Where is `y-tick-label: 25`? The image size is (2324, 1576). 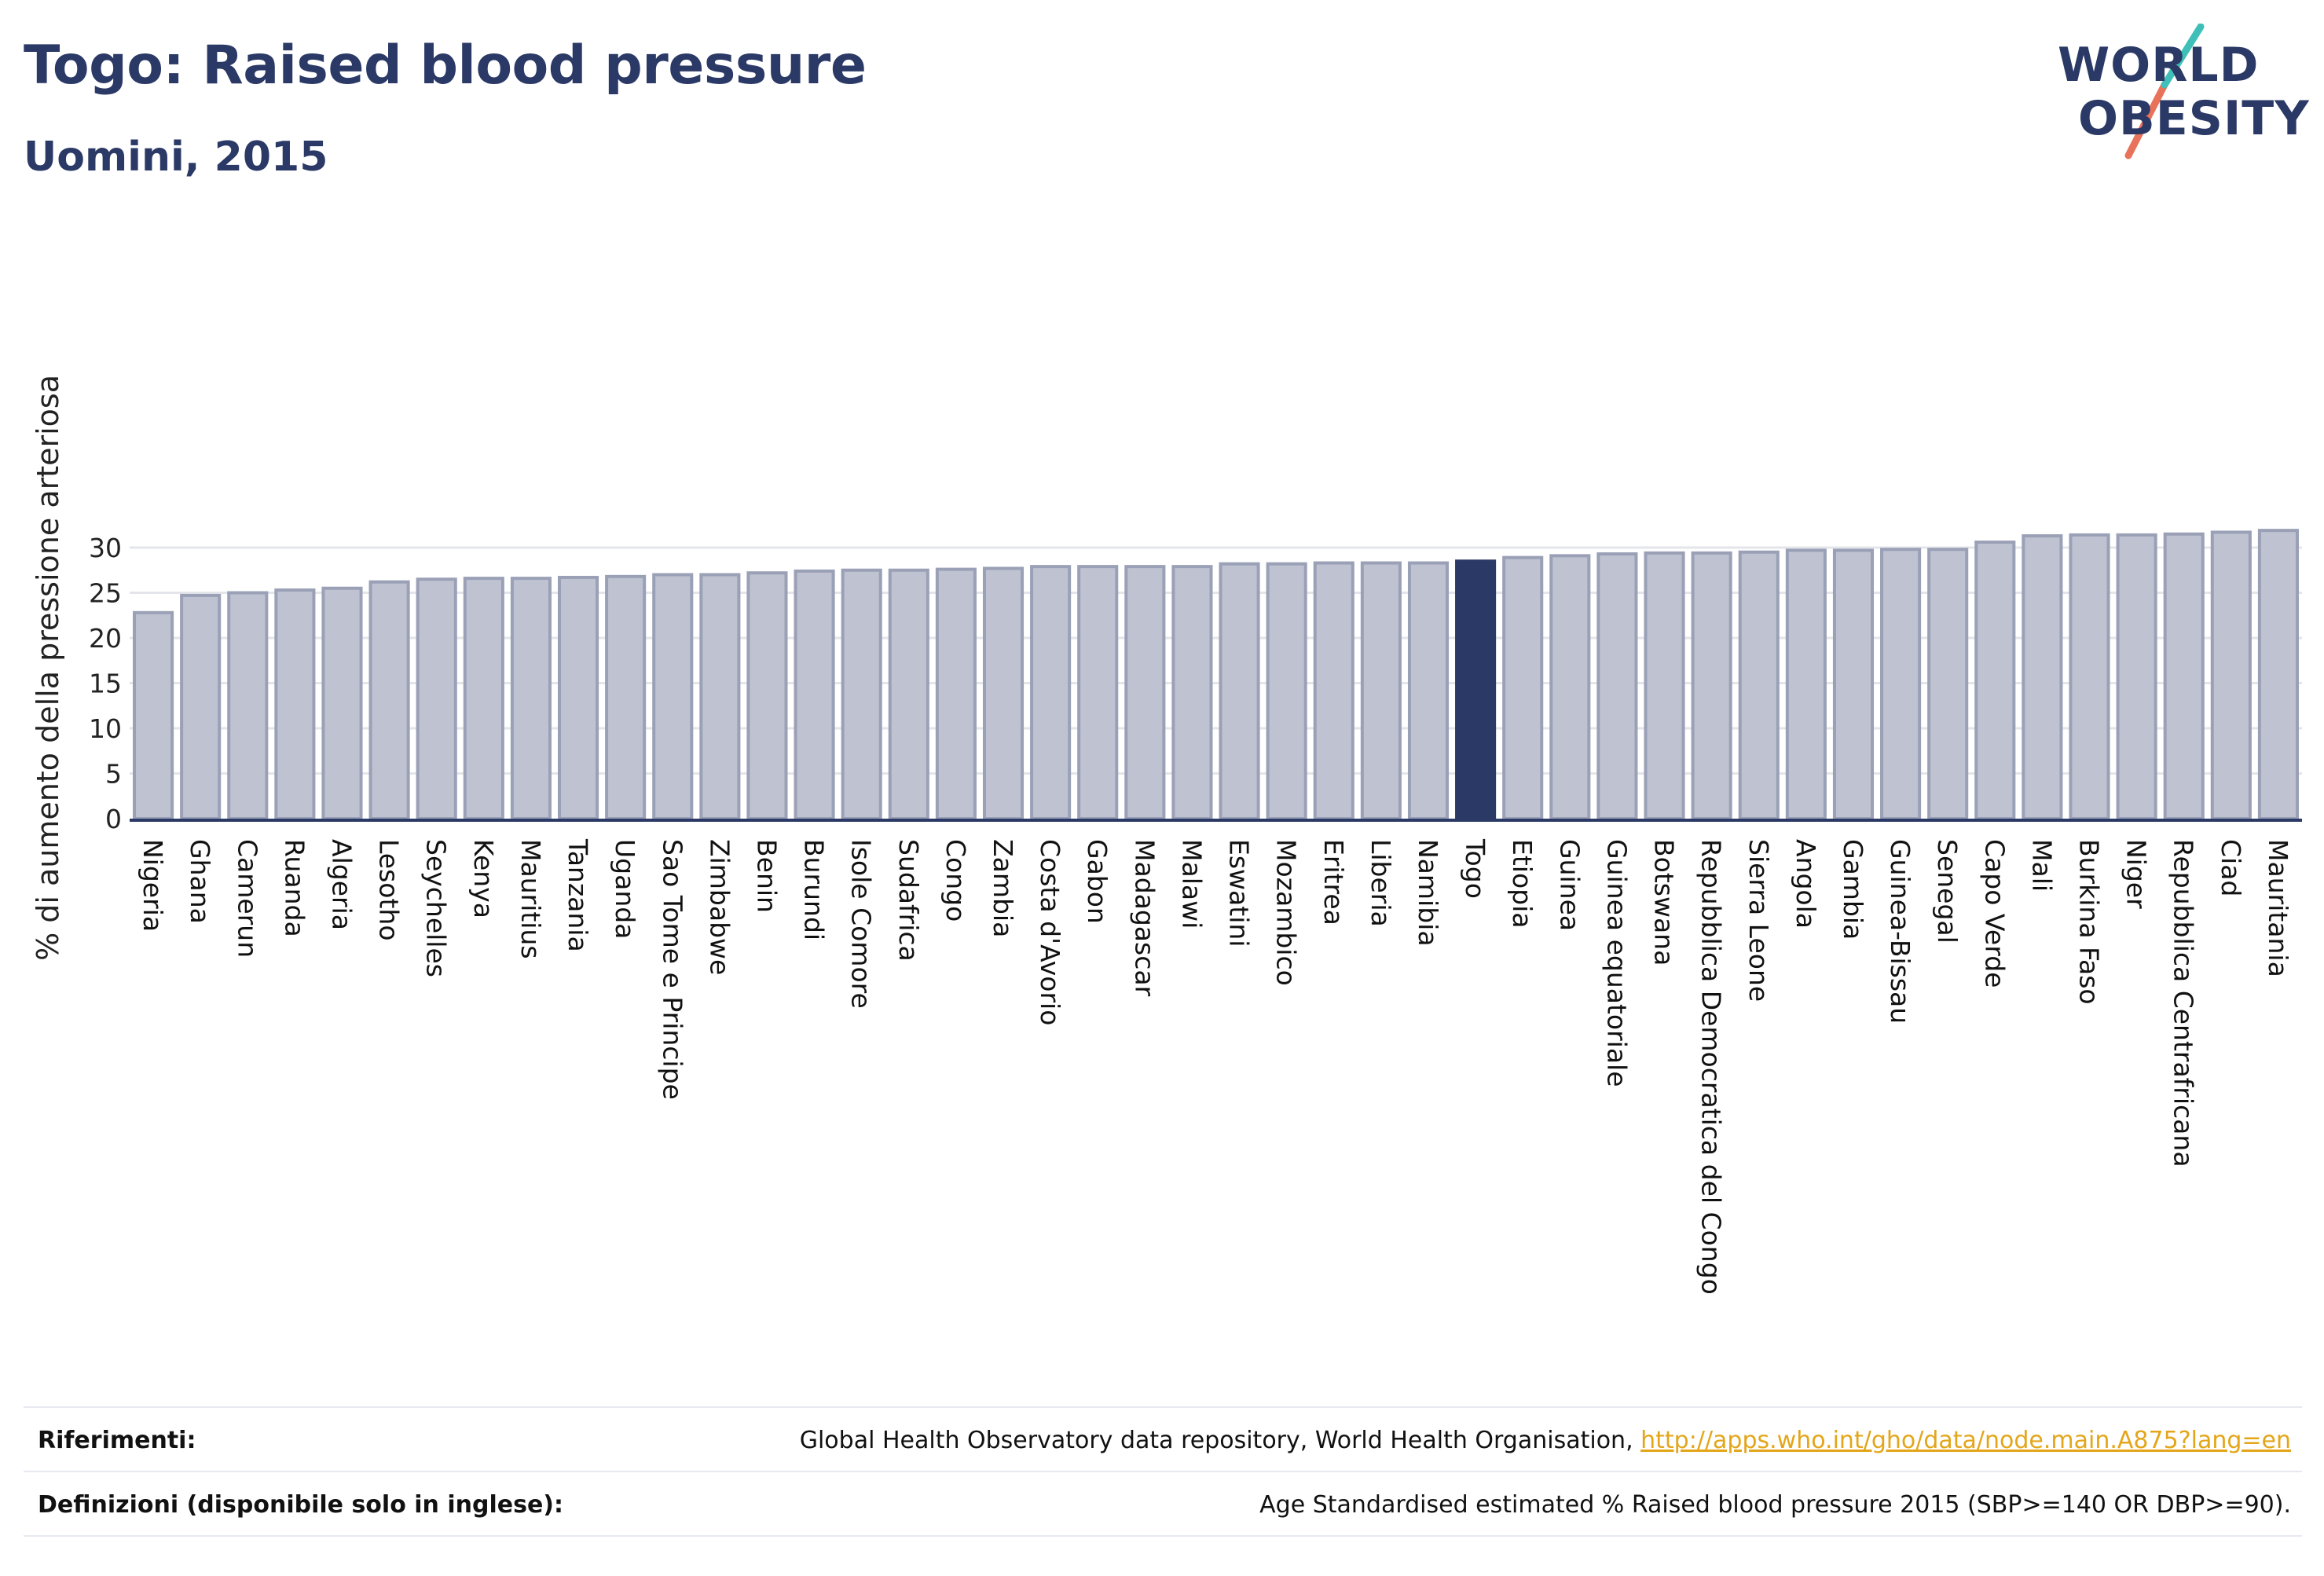
y-tick-label: 25 is located at coordinates (105, 593).